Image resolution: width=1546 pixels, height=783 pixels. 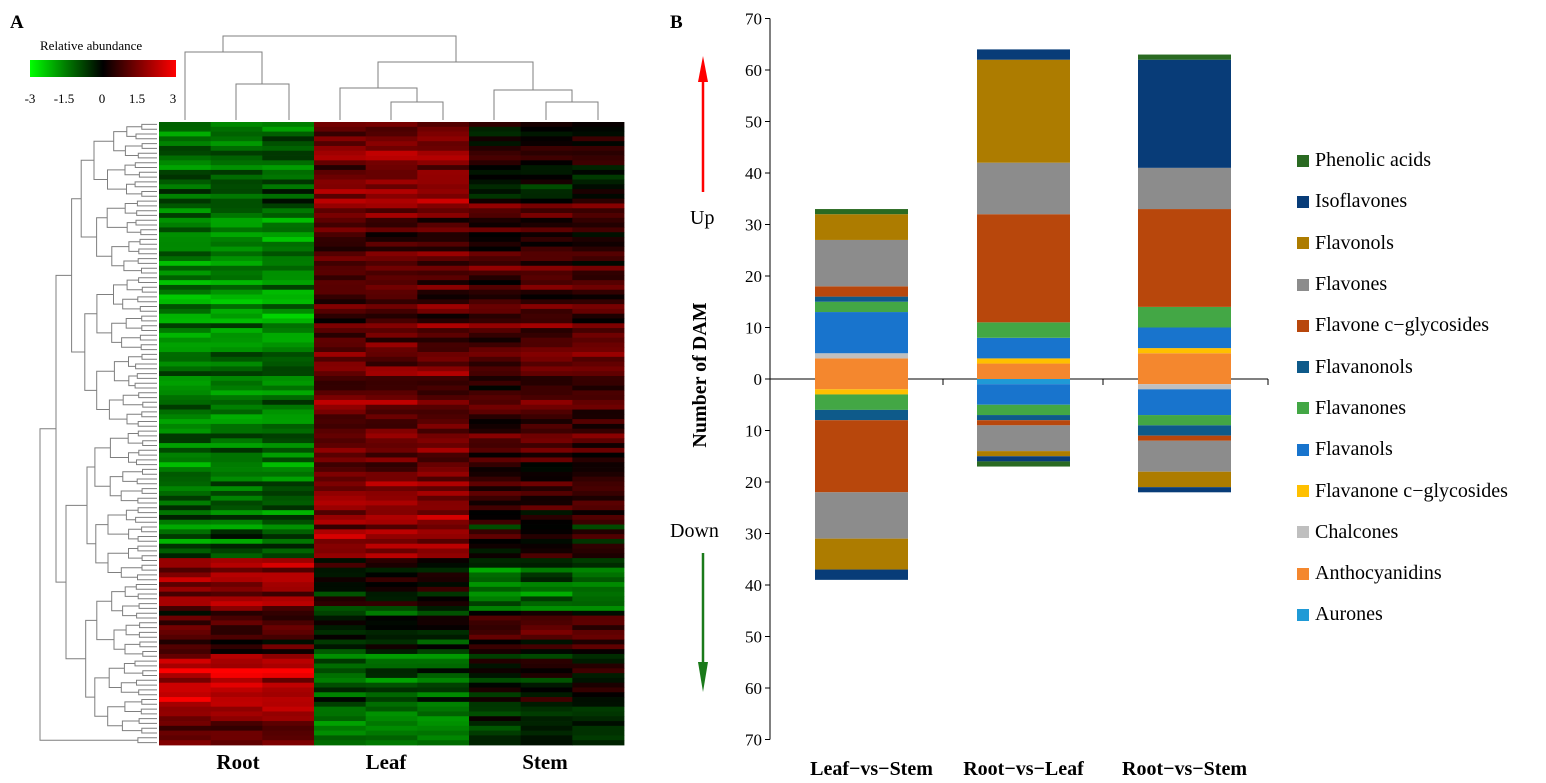 I want to click on legend-label: Aurones, so click(x=1349, y=614).